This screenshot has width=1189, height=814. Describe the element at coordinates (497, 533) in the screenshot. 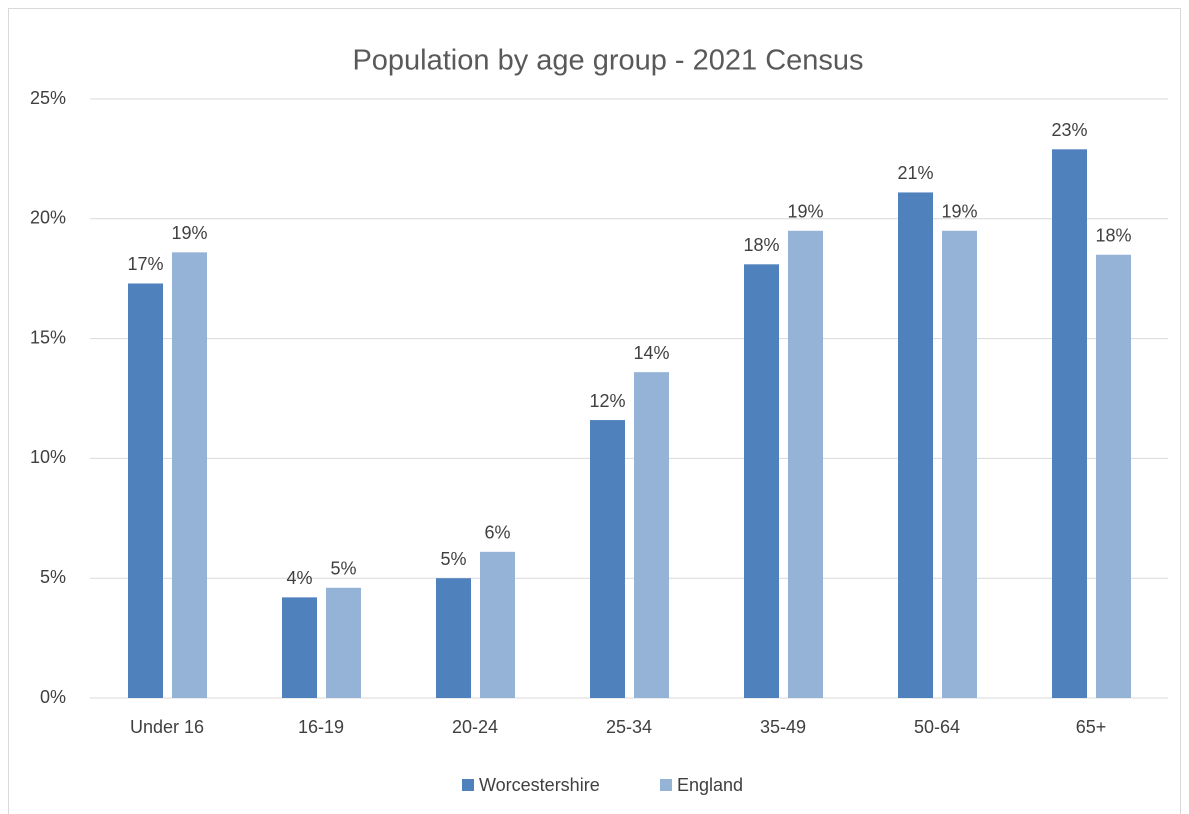

I see `data-label: 6%` at that location.